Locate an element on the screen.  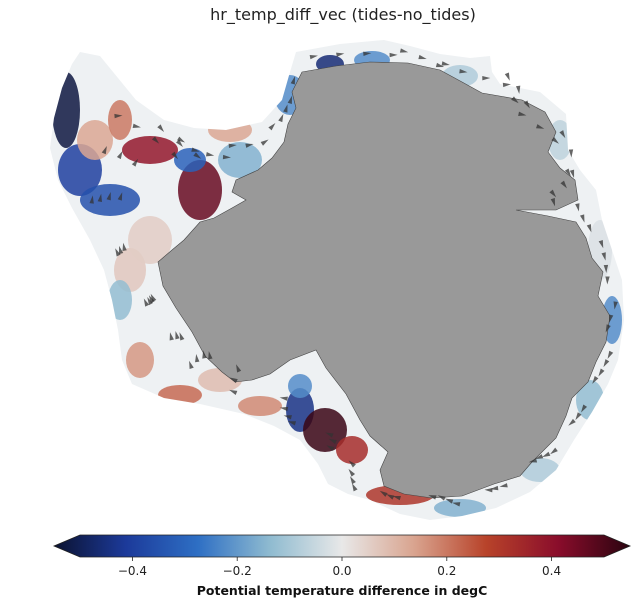
colorbar-tick-label: −0.4 is located at coordinates (132, 571).